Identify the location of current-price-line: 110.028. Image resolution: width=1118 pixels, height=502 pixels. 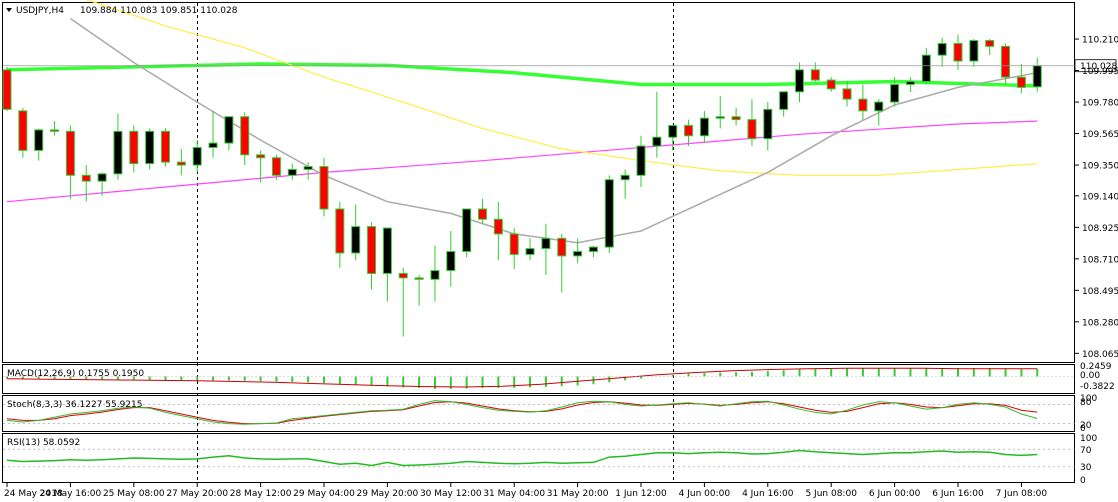
(560, 65).